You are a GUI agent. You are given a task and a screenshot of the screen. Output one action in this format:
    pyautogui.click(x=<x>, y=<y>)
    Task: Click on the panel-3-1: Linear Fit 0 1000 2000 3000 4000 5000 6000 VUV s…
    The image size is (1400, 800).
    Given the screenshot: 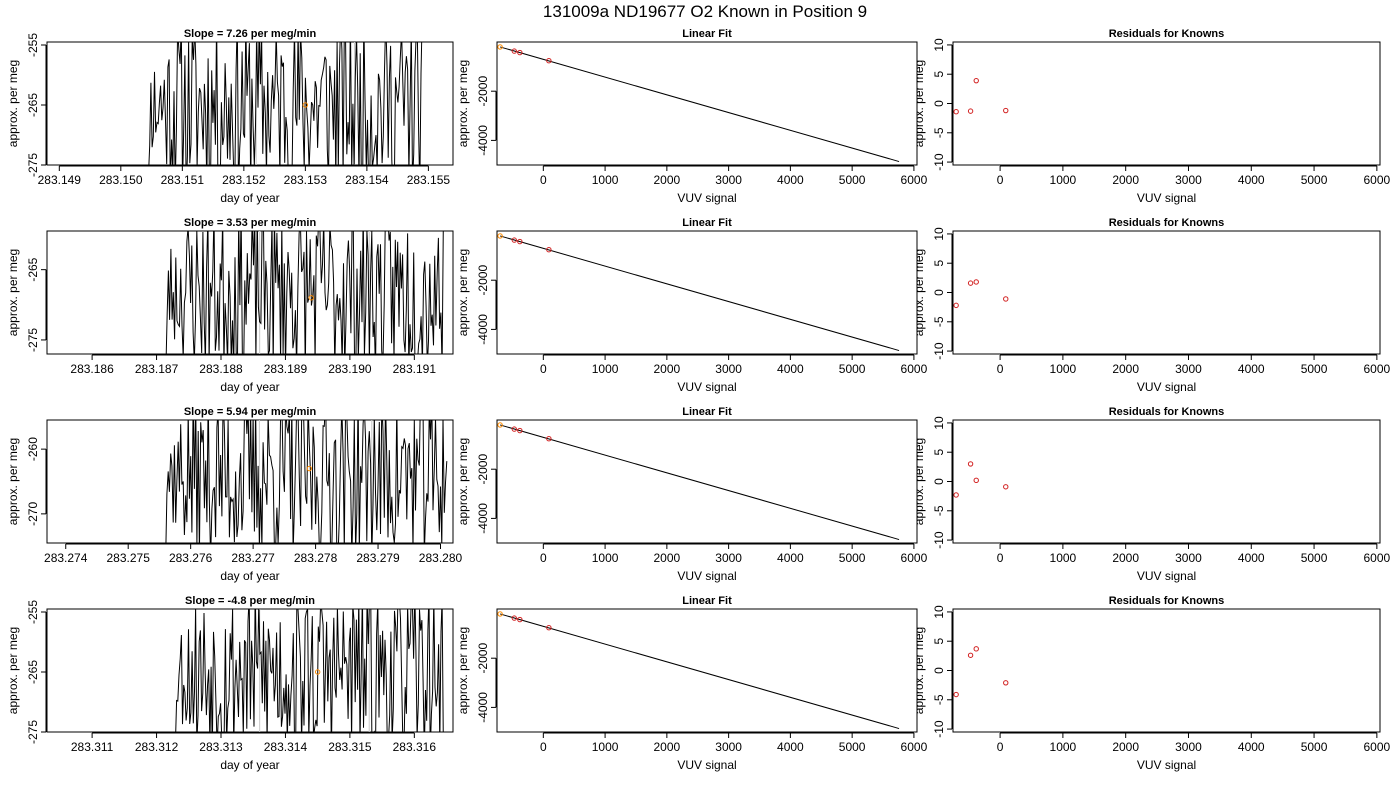 What is the action you would take?
    pyautogui.click(x=692, y=683)
    